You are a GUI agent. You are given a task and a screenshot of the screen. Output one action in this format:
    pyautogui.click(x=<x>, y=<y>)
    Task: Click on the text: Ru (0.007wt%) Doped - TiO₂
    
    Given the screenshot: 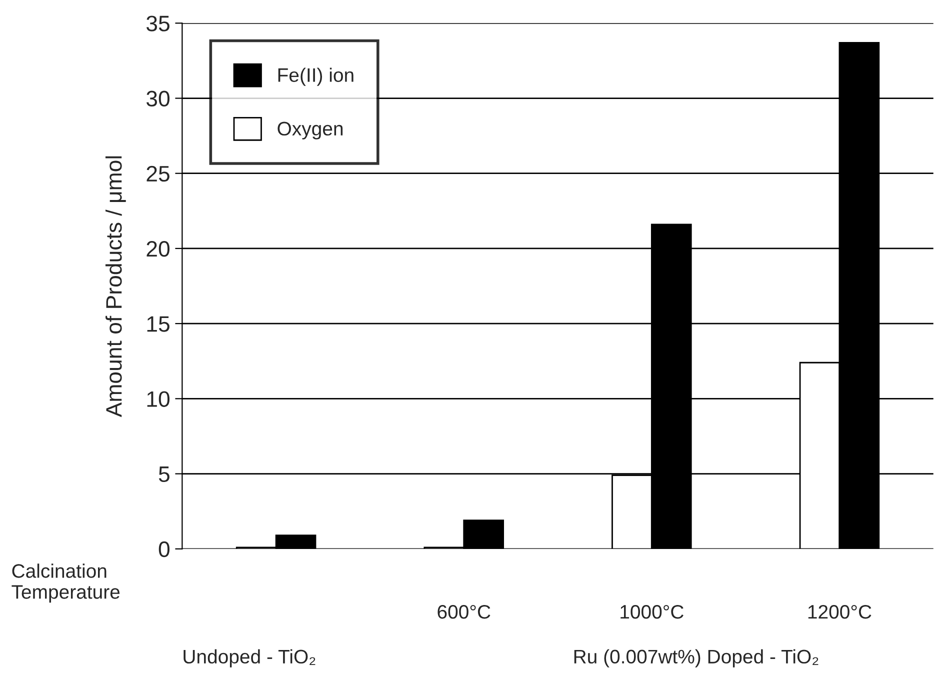 What is the action you would take?
    pyautogui.click(x=696, y=658)
    